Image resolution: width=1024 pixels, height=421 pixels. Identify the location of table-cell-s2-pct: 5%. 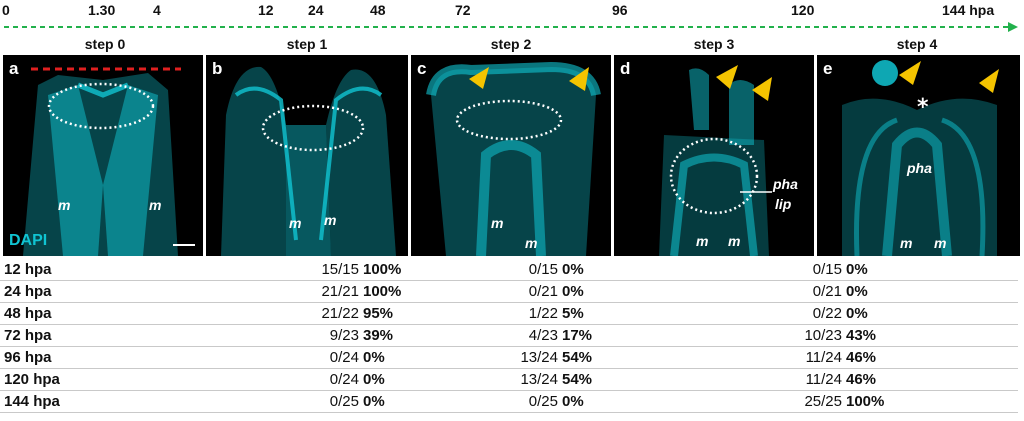
(652, 313).